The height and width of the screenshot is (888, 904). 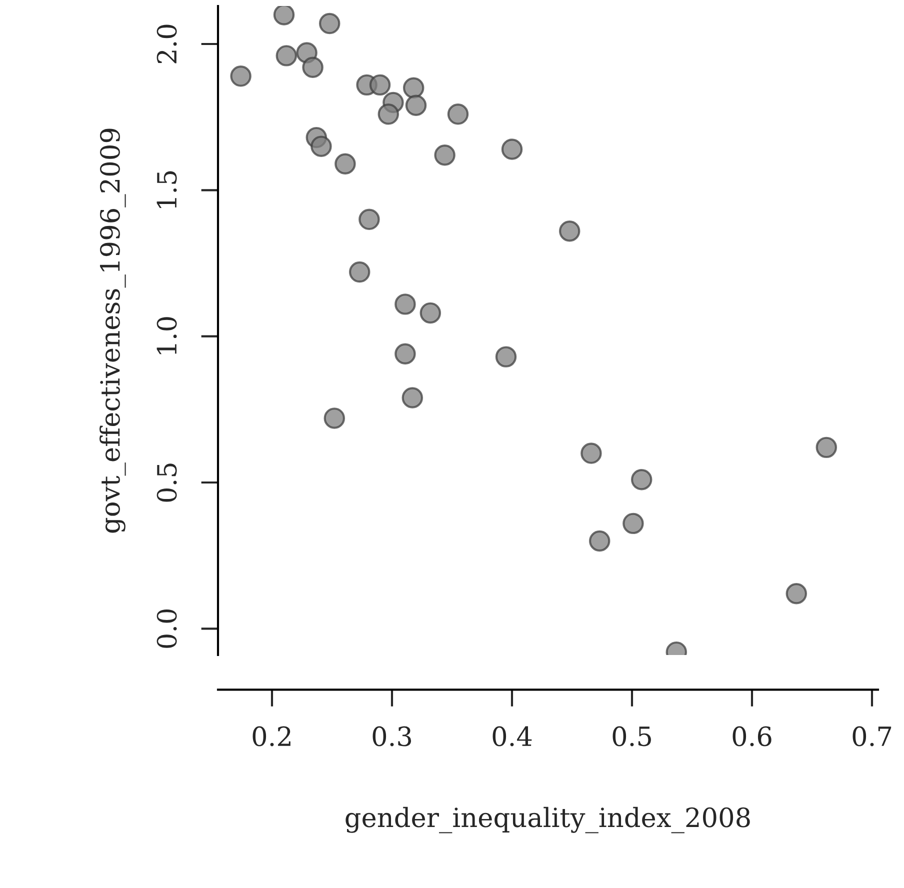 What do you see at coordinates (166, 189) in the screenshot?
I see `y-tick-label: 1.5` at bounding box center [166, 189].